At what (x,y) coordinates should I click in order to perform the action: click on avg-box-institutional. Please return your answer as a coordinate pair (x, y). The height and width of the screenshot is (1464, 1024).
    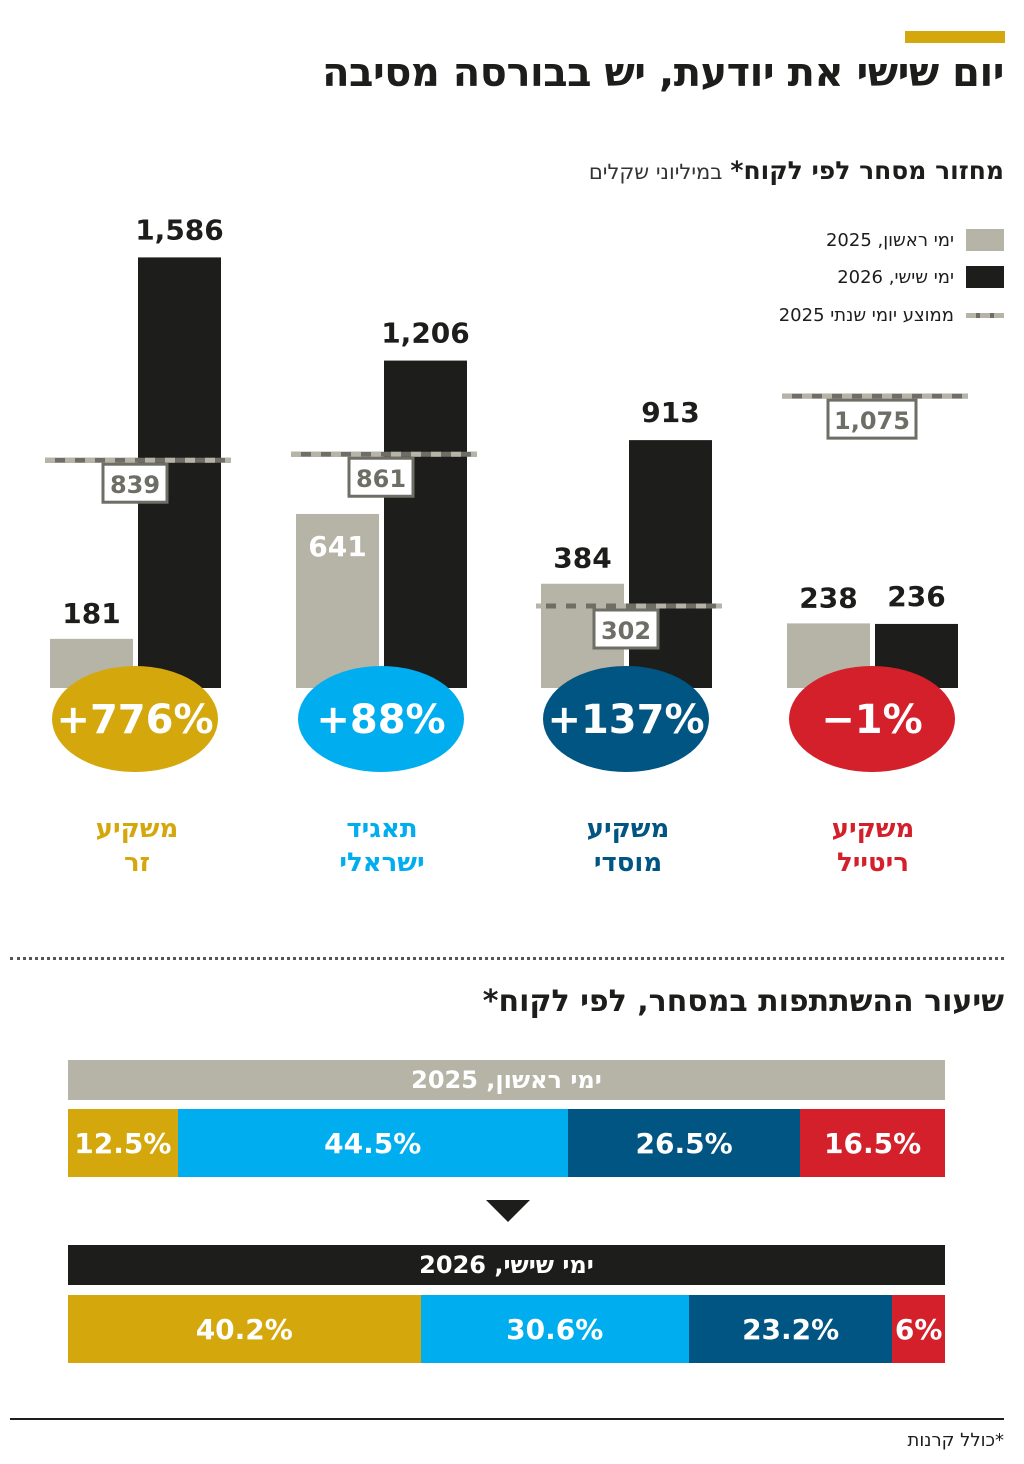
    Looking at the image, I should click on (626, 629).